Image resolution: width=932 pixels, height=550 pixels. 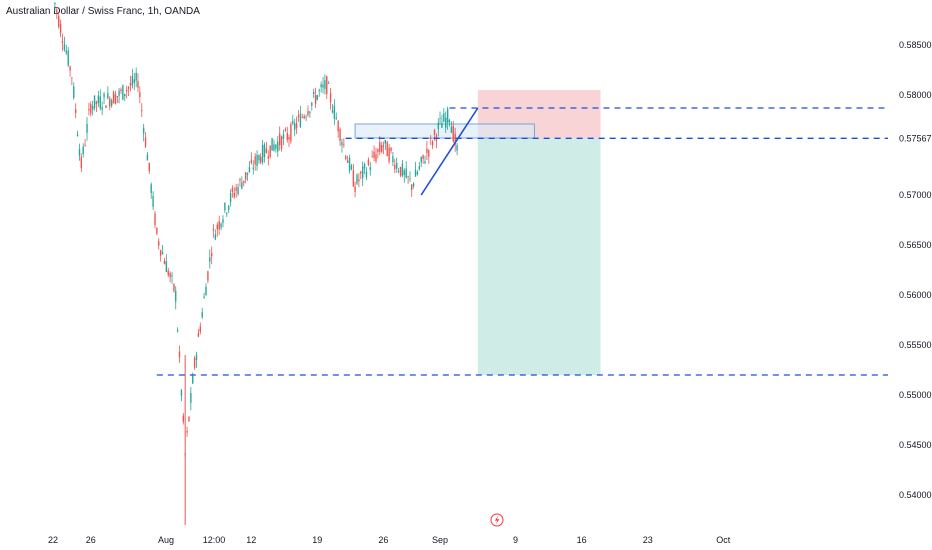 I want to click on price-axis-label: 0.55500, so click(x=915, y=345).